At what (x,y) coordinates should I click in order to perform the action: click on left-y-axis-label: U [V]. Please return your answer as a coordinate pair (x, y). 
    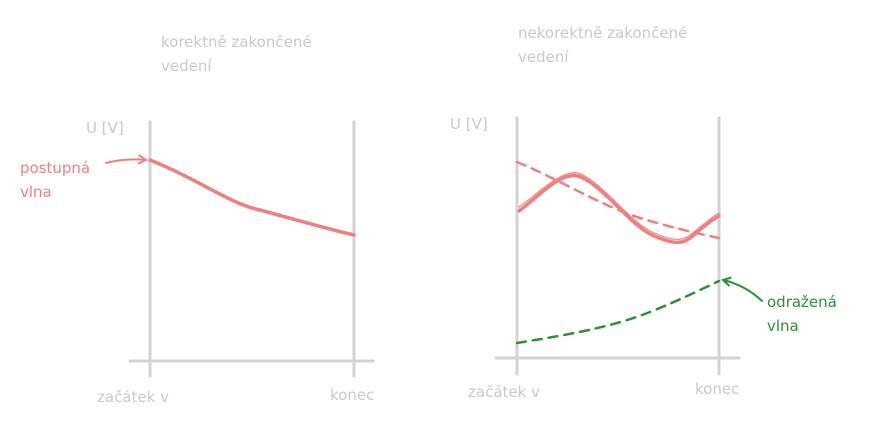
    Looking at the image, I should click on (105, 128).